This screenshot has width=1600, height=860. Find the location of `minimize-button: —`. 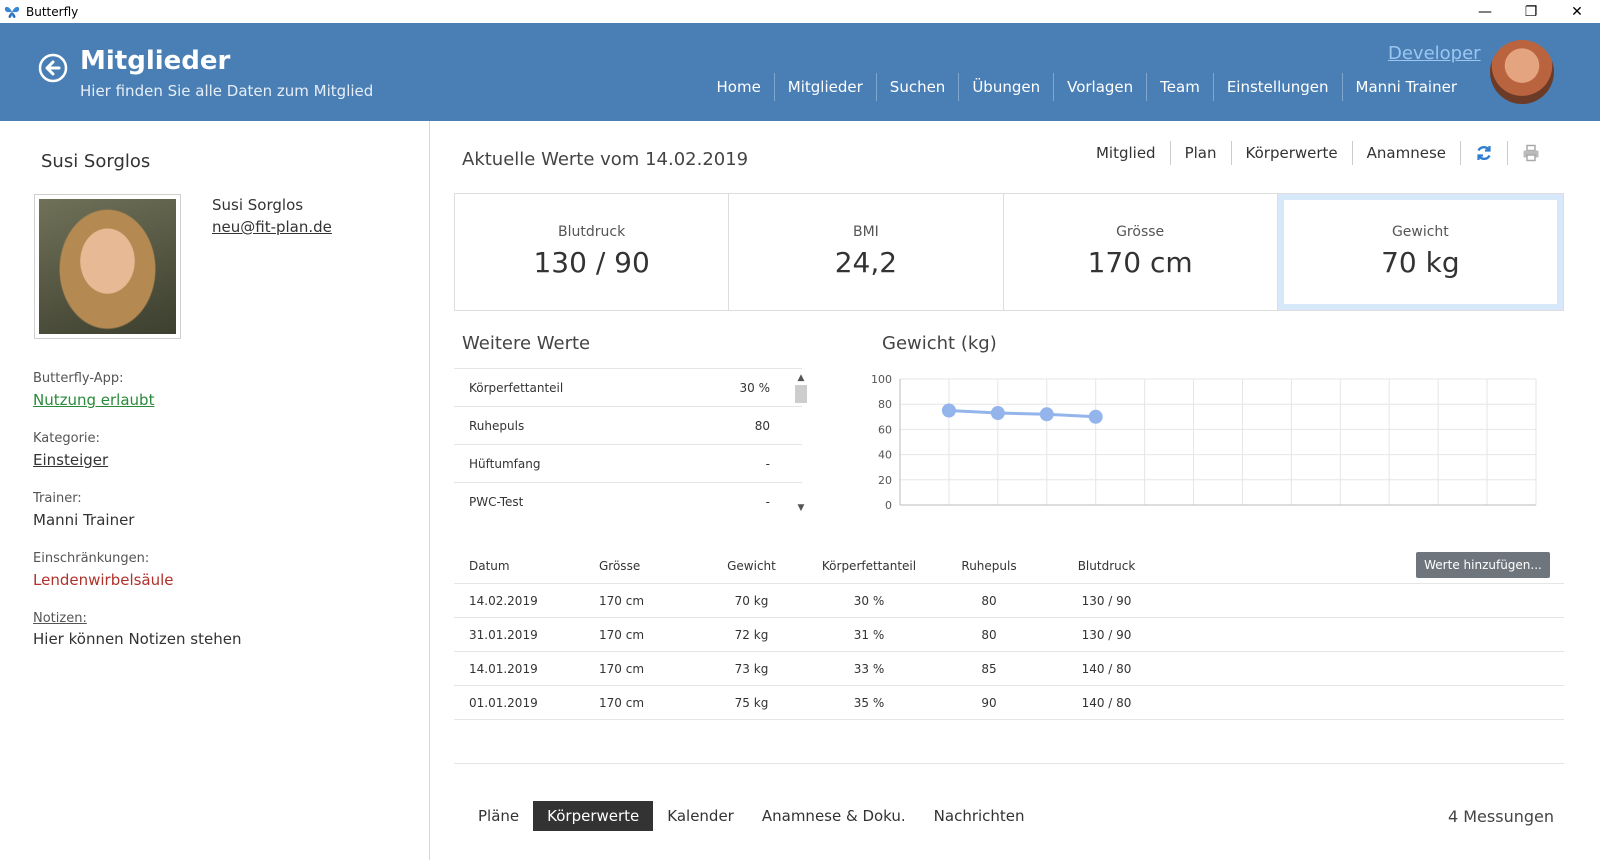

minimize-button: — is located at coordinates (1485, 11).